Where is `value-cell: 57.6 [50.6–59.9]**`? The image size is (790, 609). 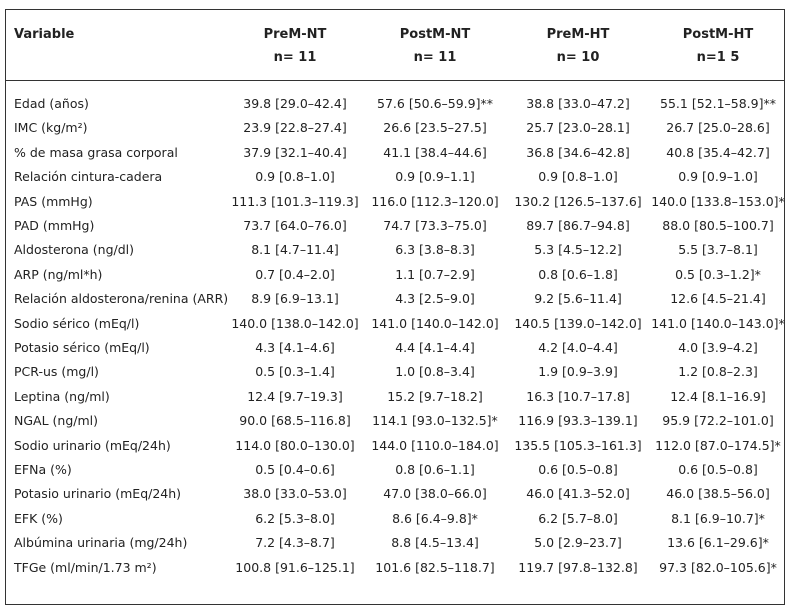
value-cell: 57.6 [50.6–59.9]** is located at coordinates (435, 103).